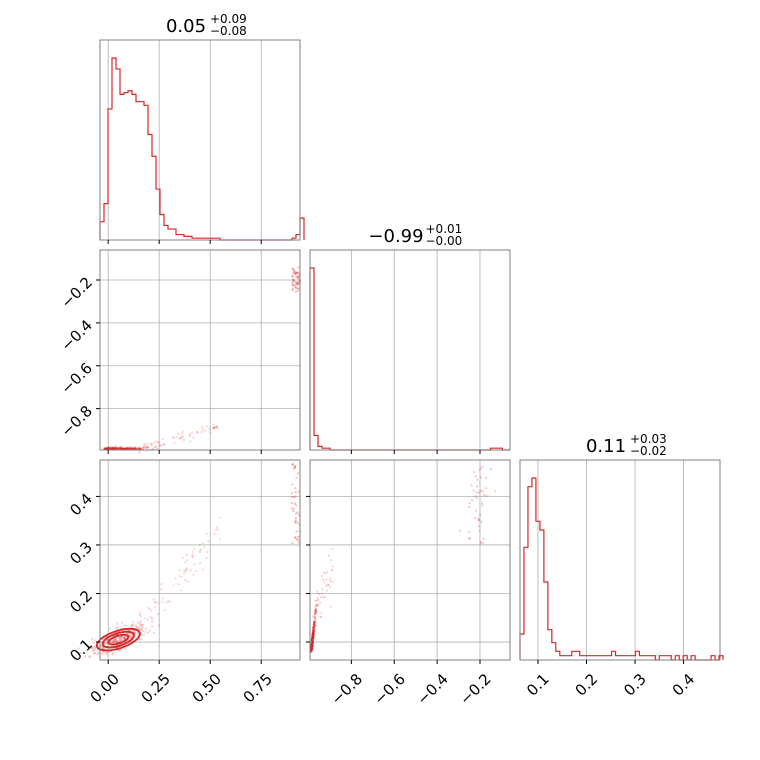 This screenshot has height=760, width=760. What do you see at coordinates (347, 689) in the screenshot?
I see `x-tick-label: −0.8` at bounding box center [347, 689].